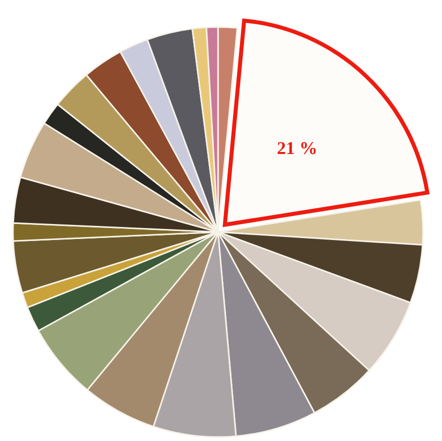 The height and width of the screenshot is (441, 442). Describe the element at coordinates (297, 148) in the screenshot. I see `data-label: 21 %` at that location.